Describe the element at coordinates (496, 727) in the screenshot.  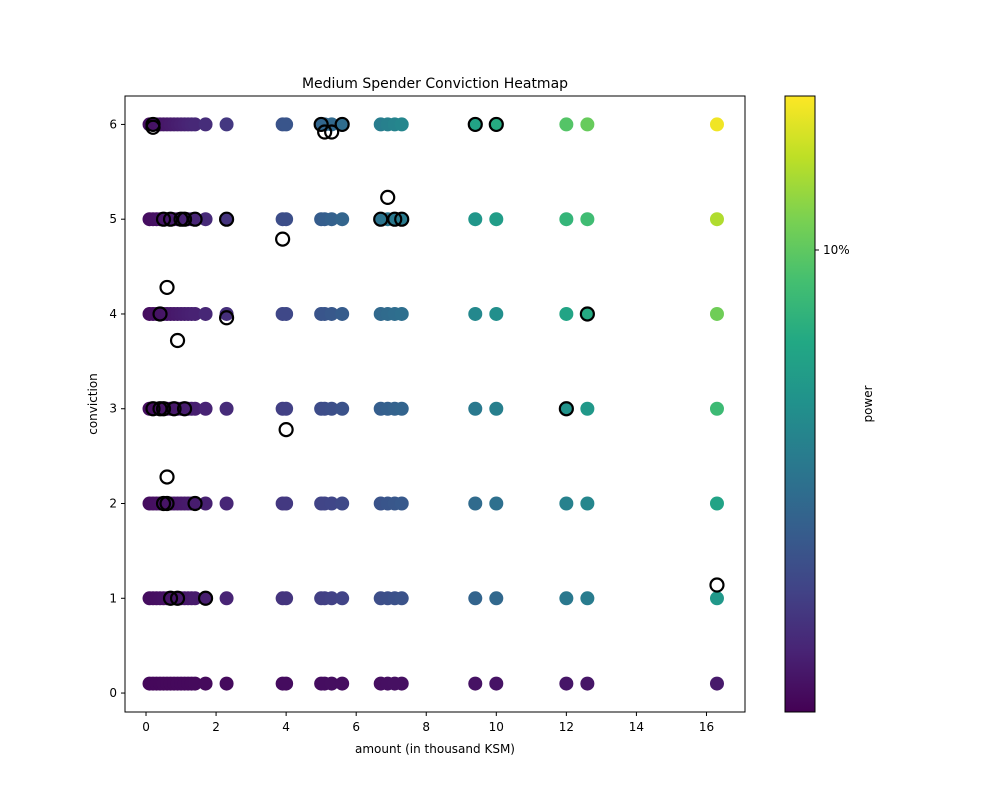
I see `x-tick-label: 10` at that location.